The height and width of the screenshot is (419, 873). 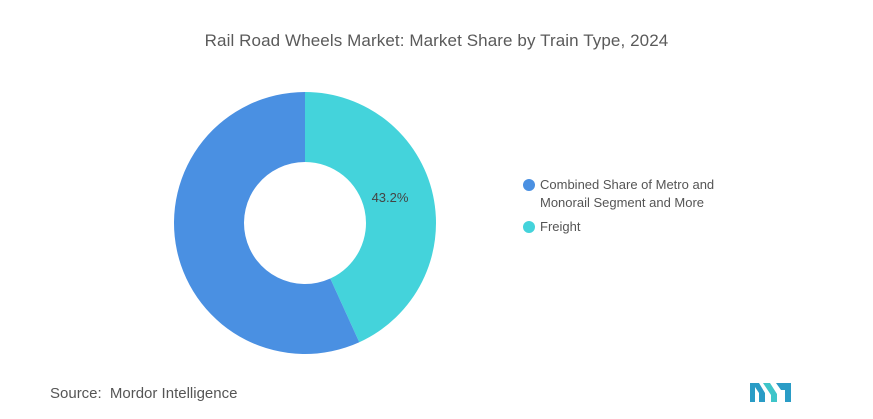 I want to click on logo-right-shape, so click(x=783, y=392).